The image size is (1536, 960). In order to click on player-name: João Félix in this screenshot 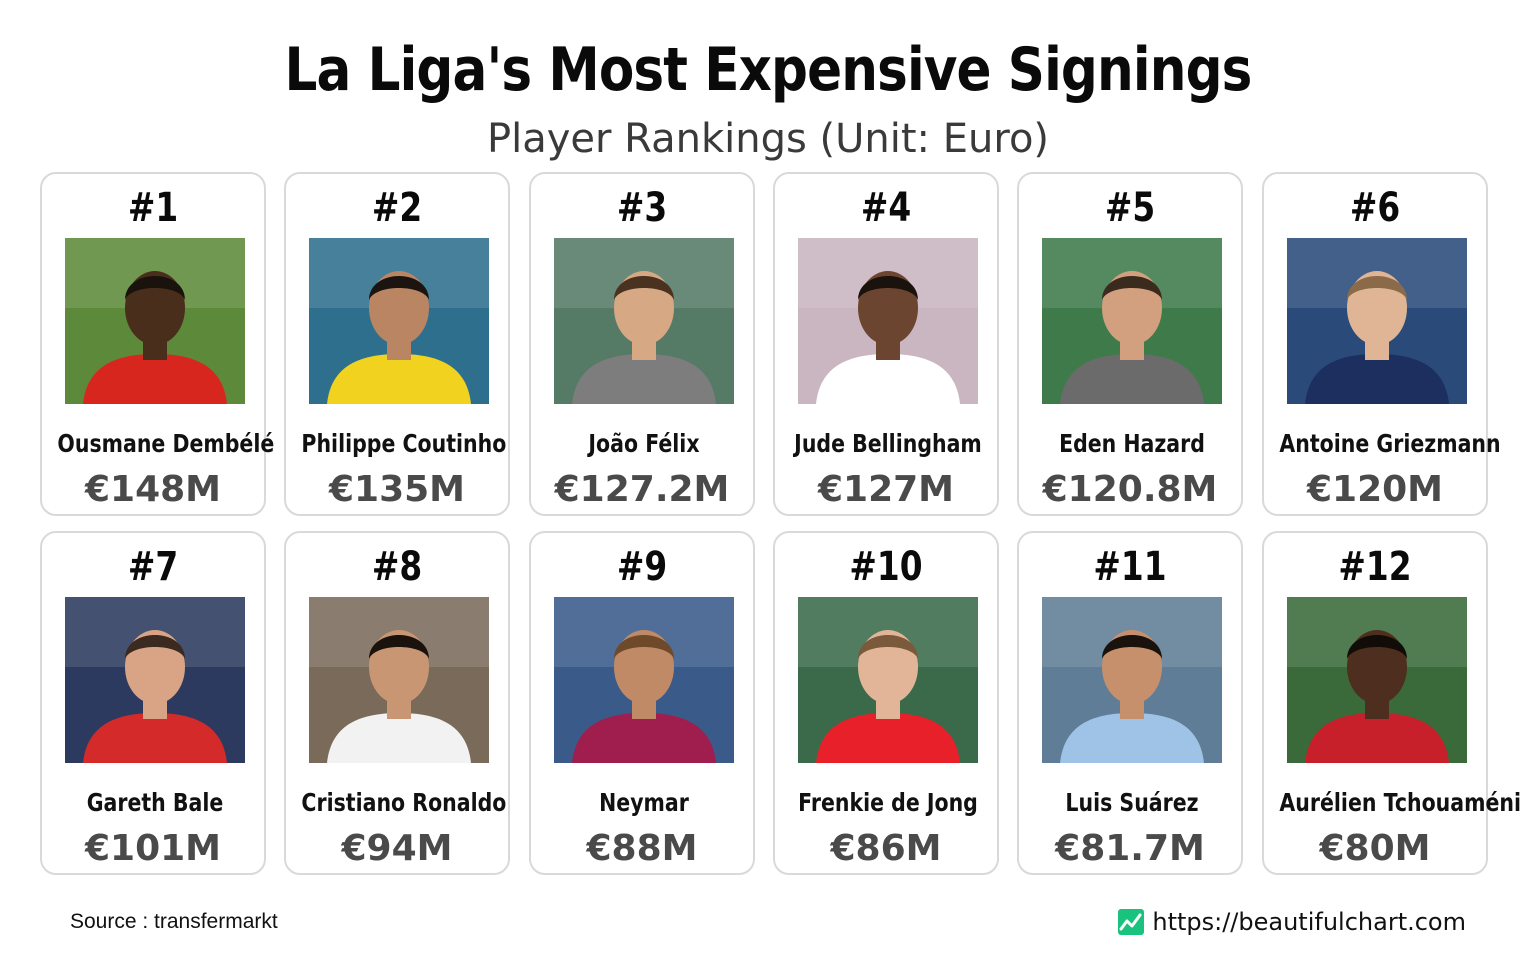, I will do `click(644, 443)`.